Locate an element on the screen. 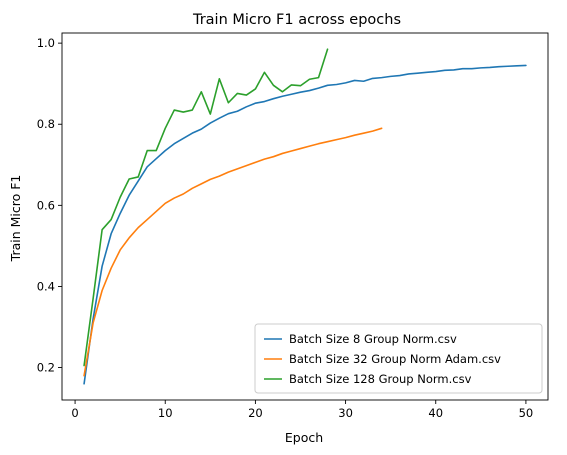 Image resolution: width=567 pixels, height=455 pixels. legend-label: Batch Size 128 Group Norm.csv is located at coordinates (380, 379).